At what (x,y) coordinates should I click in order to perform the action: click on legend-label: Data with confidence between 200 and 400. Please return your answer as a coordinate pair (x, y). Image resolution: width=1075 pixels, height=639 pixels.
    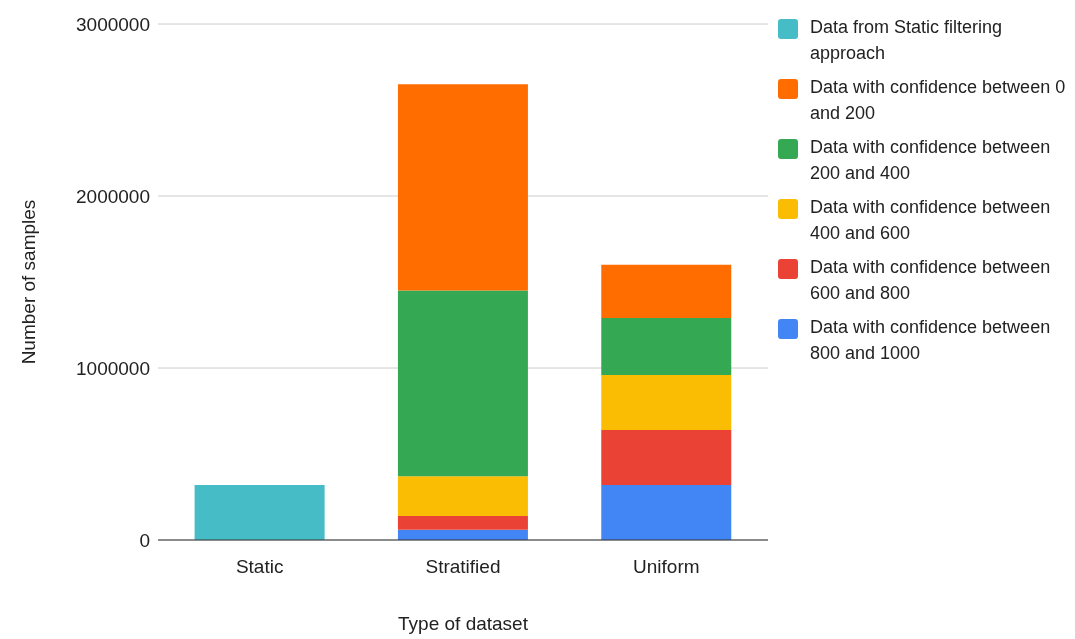
    Looking at the image, I should click on (931, 160).